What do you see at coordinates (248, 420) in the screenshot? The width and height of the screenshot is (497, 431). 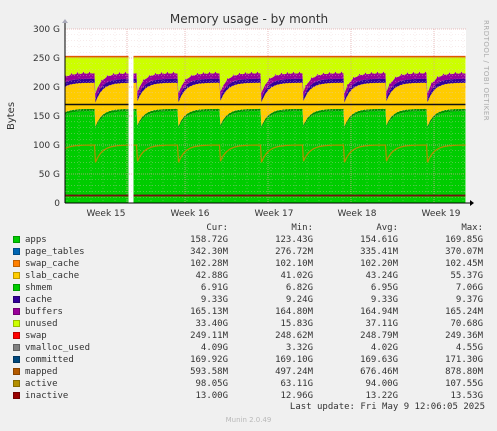 I see `munin-version: Munin 2.0.49` at bounding box center [248, 420].